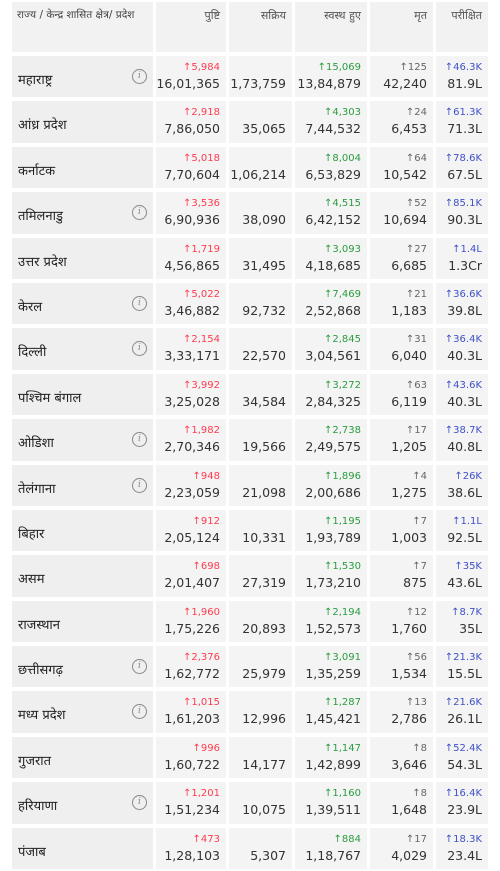 The height and width of the screenshot is (871, 500). I want to click on tested-cell: ↑36.4K 40.3L, so click(462, 349).